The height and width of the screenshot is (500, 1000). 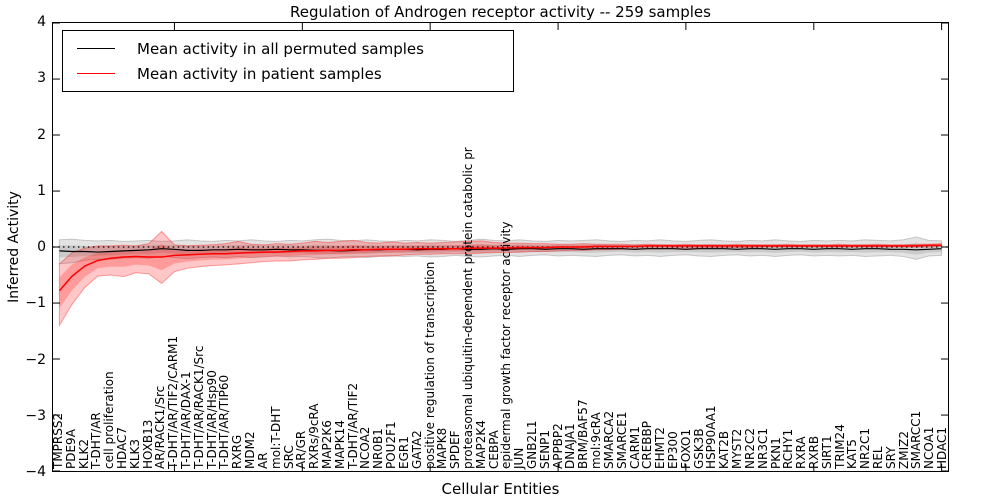 What do you see at coordinates (259, 73) in the screenshot?
I see `legend-label-patient: Mean activity in patient samples` at bounding box center [259, 73].